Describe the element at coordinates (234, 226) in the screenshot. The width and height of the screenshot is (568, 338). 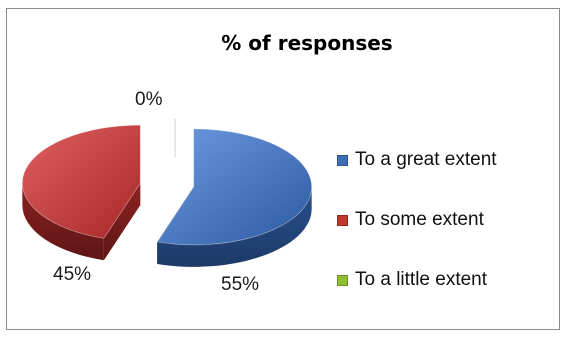
I see `pie-slice-side-great-extent` at that location.